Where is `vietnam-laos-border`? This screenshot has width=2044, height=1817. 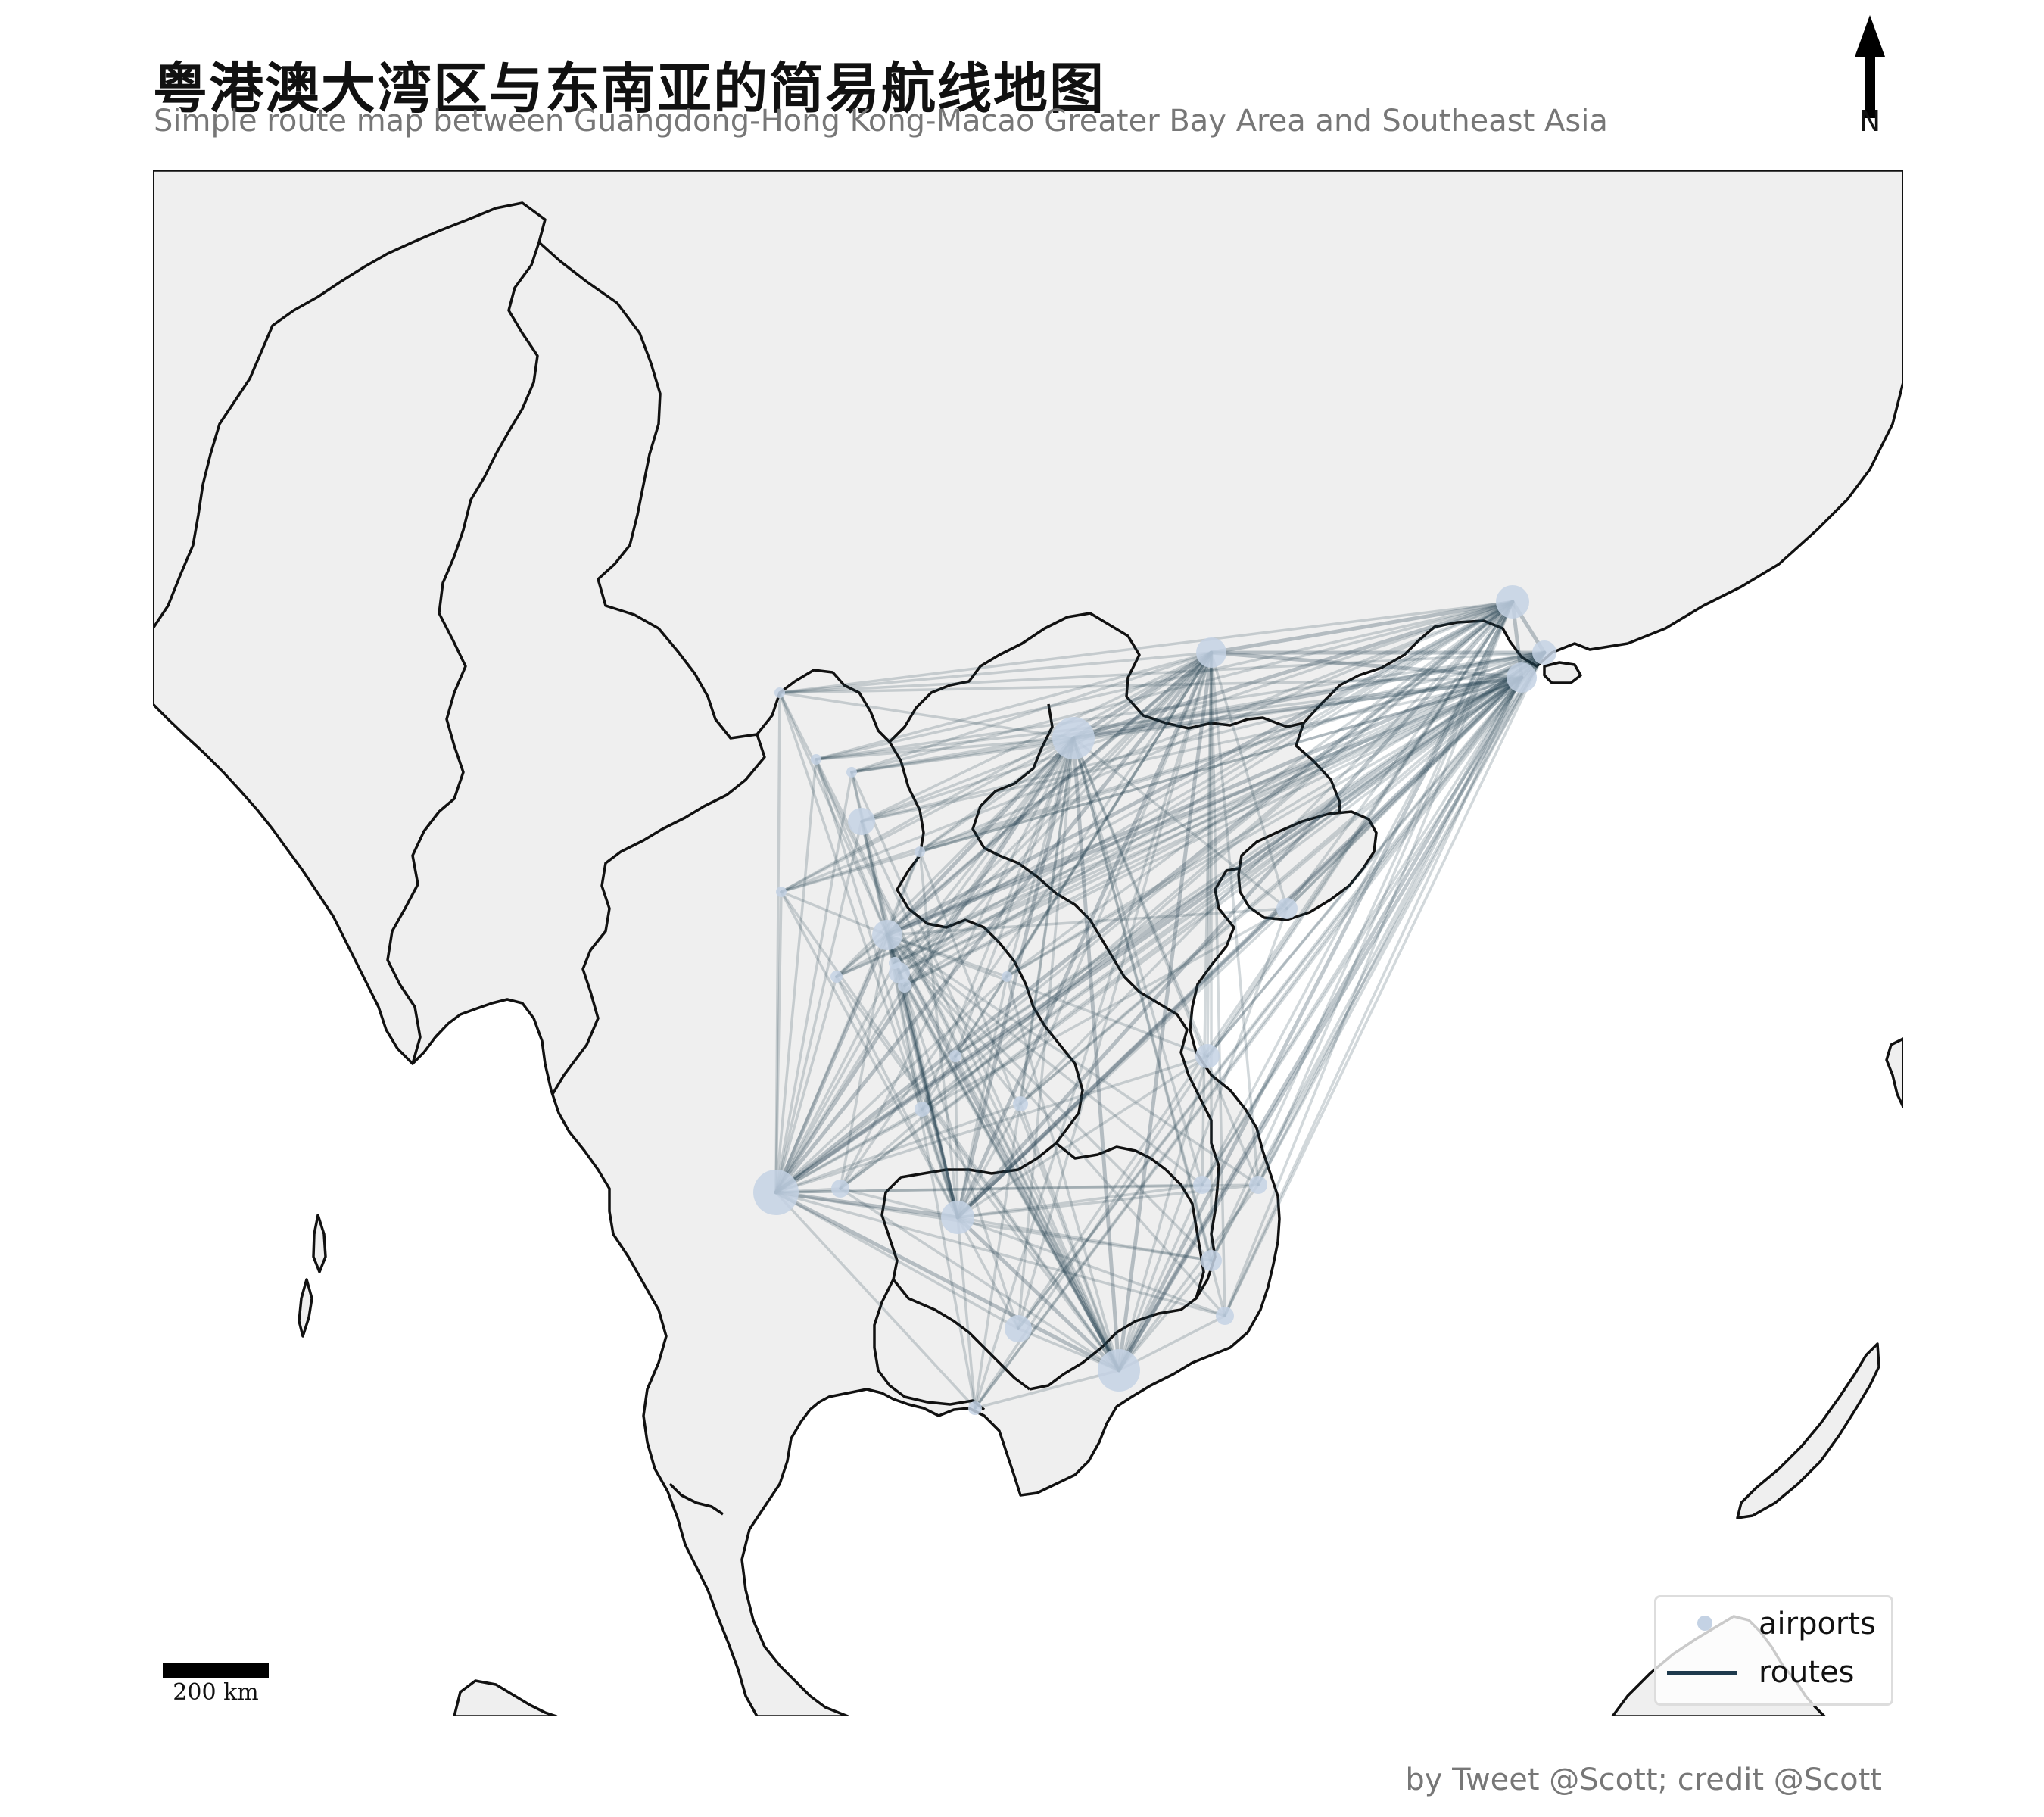
vietnam-laos-border is located at coordinates (1095, 1001).